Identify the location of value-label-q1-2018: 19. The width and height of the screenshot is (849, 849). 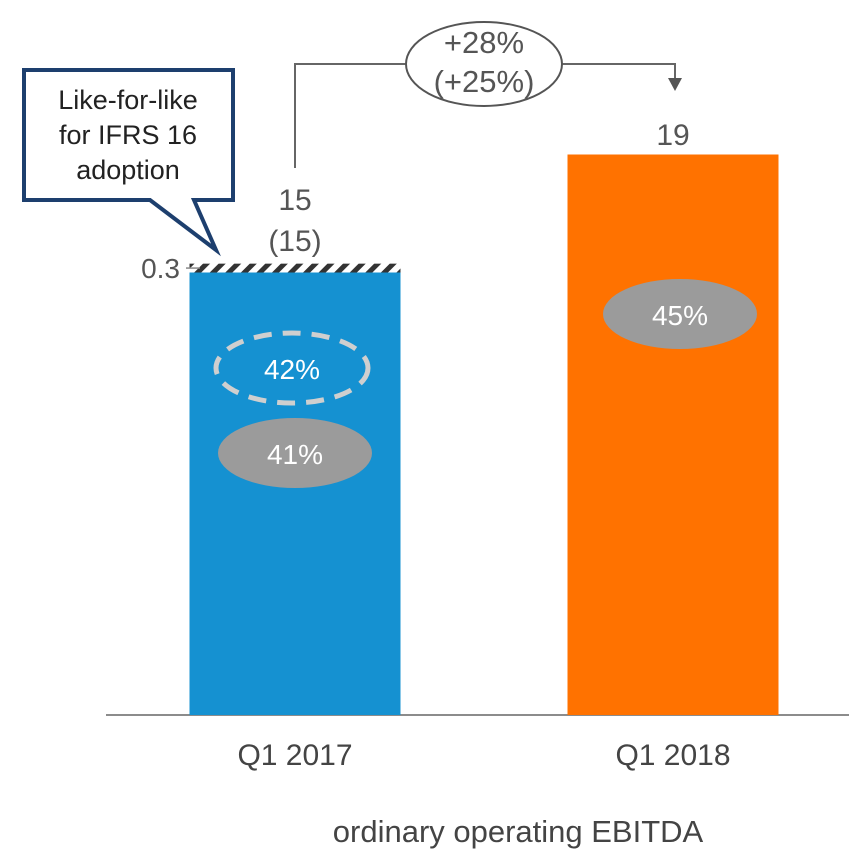
(672, 135).